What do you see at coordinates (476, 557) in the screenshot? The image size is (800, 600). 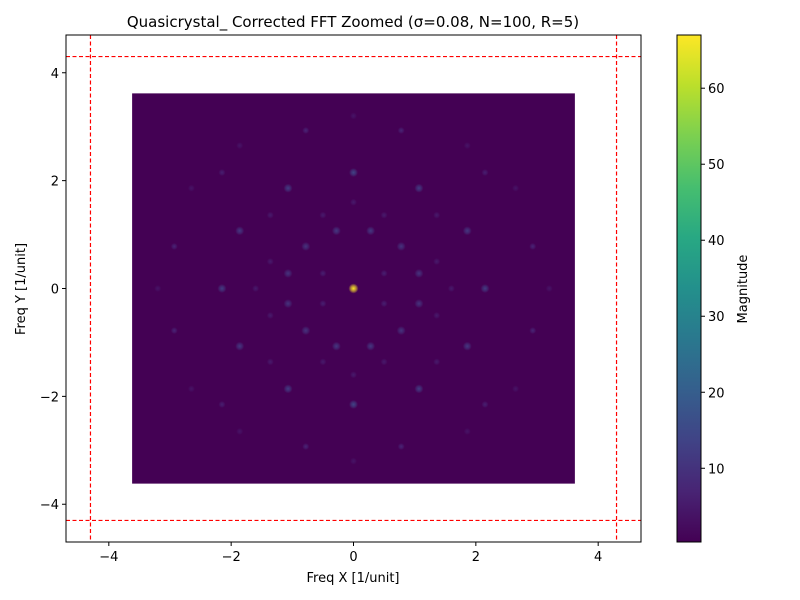 I see `x-tick-label: 2` at bounding box center [476, 557].